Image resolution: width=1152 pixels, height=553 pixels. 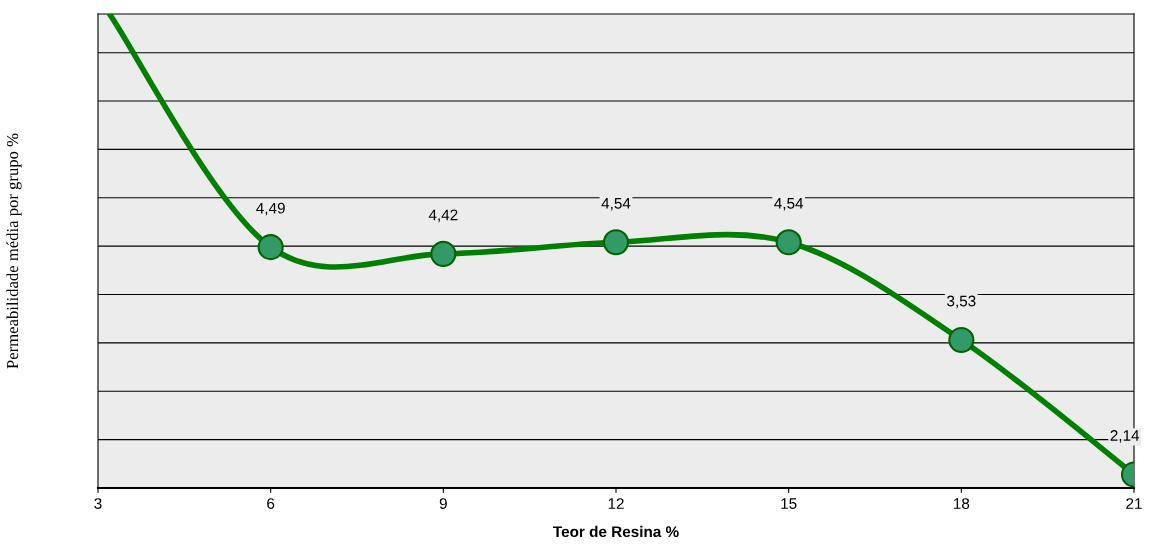 I want to click on x-tick-label: 3, so click(x=98, y=503).